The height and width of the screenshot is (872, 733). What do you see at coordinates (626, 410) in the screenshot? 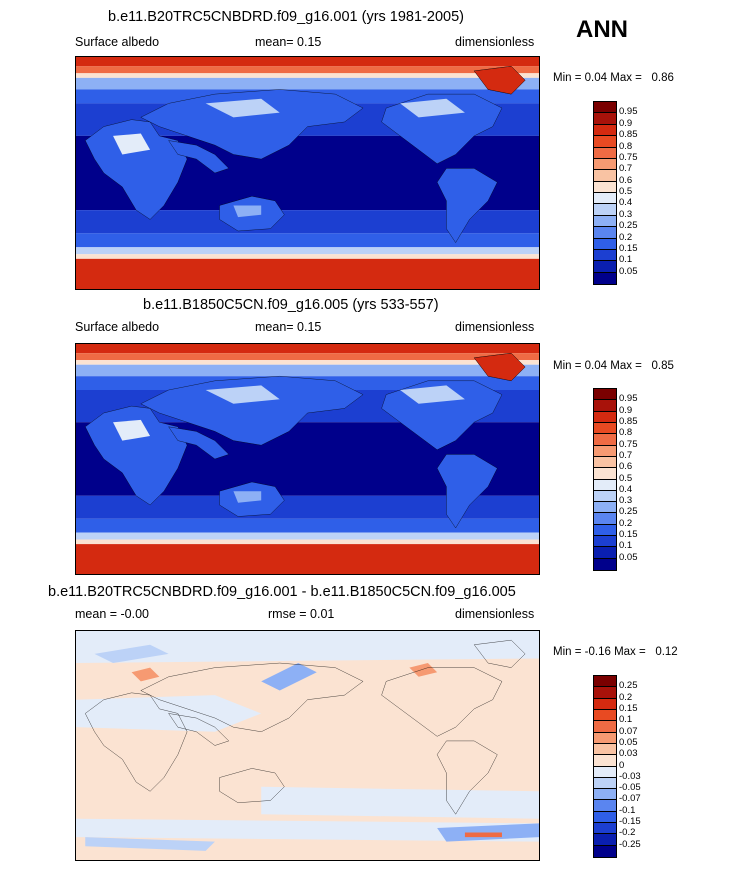
I see `colorbar-tick-label: 0.9` at bounding box center [626, 410].